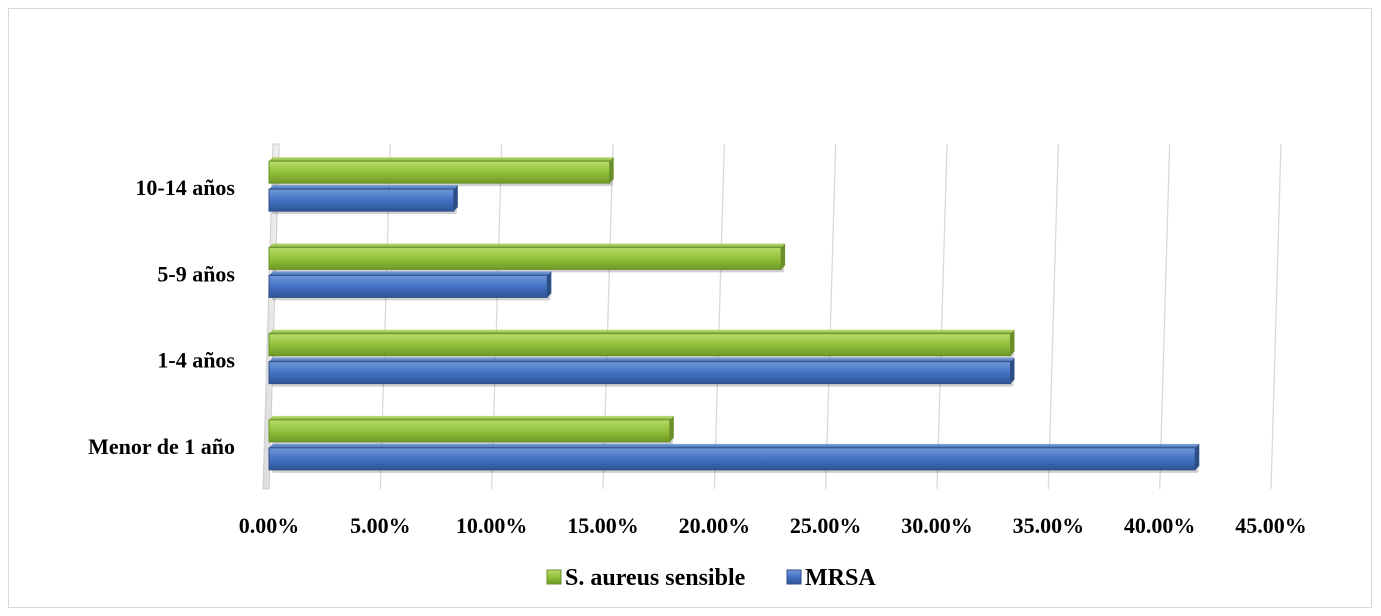 The width and height of the screenshot is (1381, 616). What do you see at coordinates (826, 525) in the screenshot?
I see `x-tick-label: 25.00%` at bounding box center [826, 525].